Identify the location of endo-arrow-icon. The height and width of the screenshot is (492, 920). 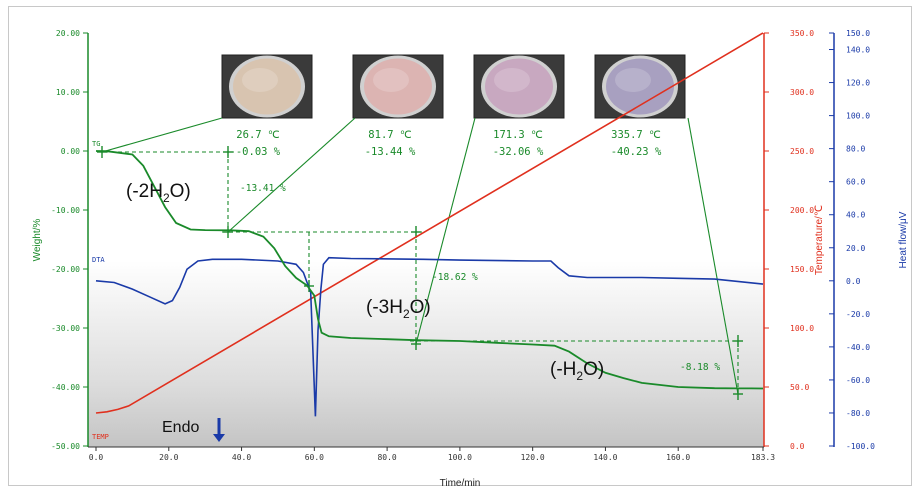
(219, 430).